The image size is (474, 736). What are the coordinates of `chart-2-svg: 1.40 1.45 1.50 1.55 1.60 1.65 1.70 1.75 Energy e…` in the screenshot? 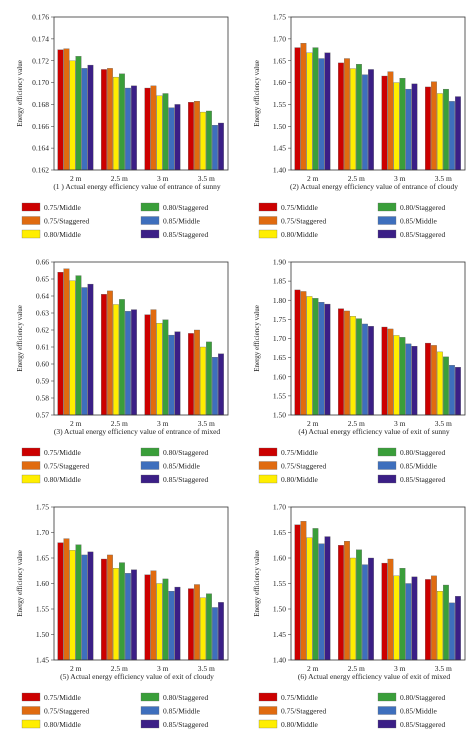 It's located at (359, 126).